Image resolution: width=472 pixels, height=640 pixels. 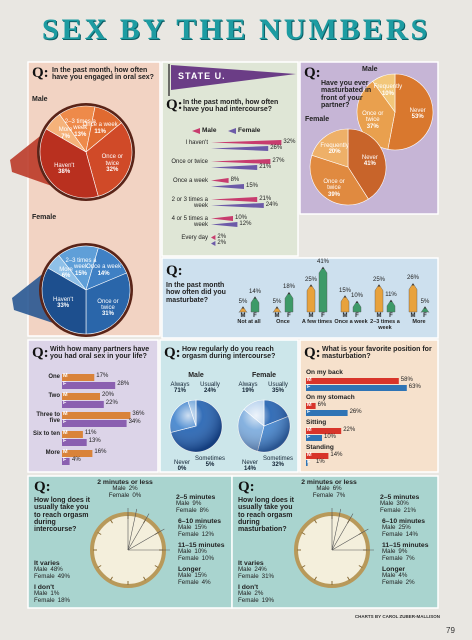 What do you see at coordinates (288, 287) in the screenshot?
I see `value-label: 18%` at bounding box center [288, 287].